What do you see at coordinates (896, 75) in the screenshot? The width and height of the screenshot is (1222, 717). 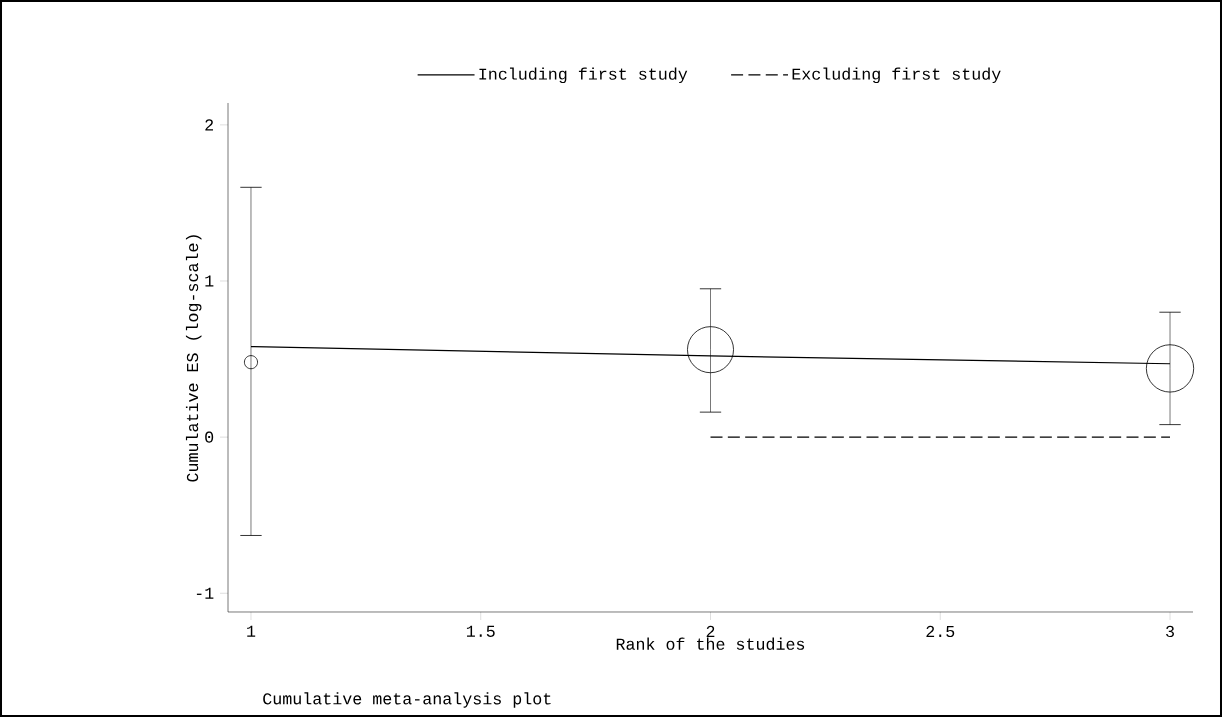 I see `legend-label: Excluding first study` at bounding box center [896, 75].